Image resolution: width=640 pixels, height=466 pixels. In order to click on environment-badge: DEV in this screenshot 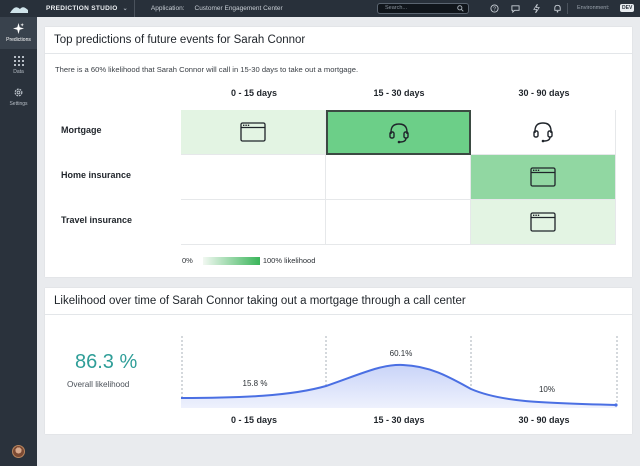, I will do `click(627, 8)`.